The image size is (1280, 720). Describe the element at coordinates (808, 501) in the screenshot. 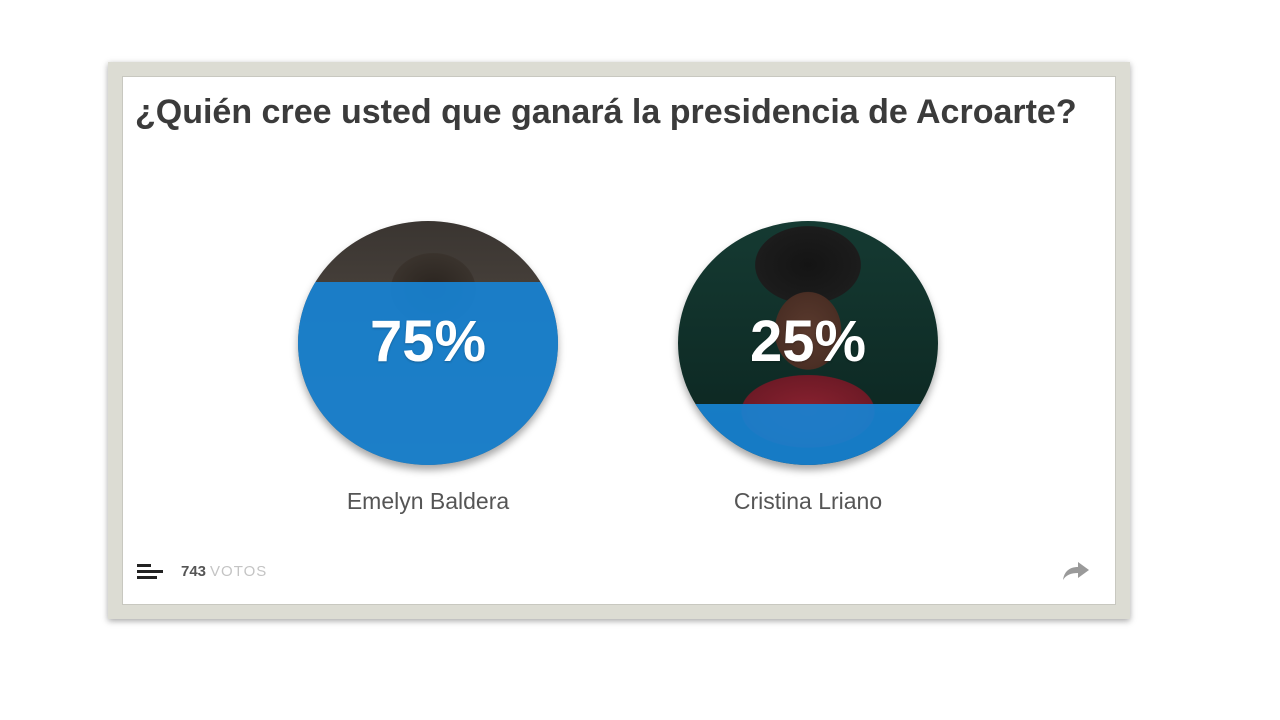

I see `option-2-name: Cristina Lriano` at that location.